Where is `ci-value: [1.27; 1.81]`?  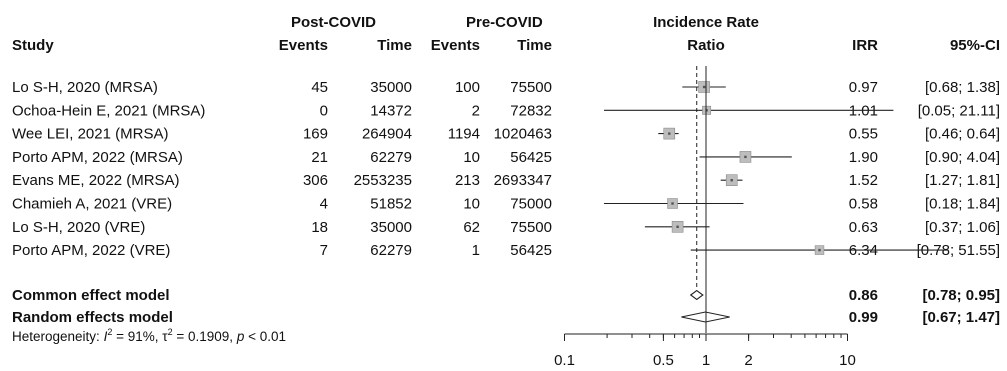 ci-value: [1.27; 1.81] is located at coordinates (962, 180).